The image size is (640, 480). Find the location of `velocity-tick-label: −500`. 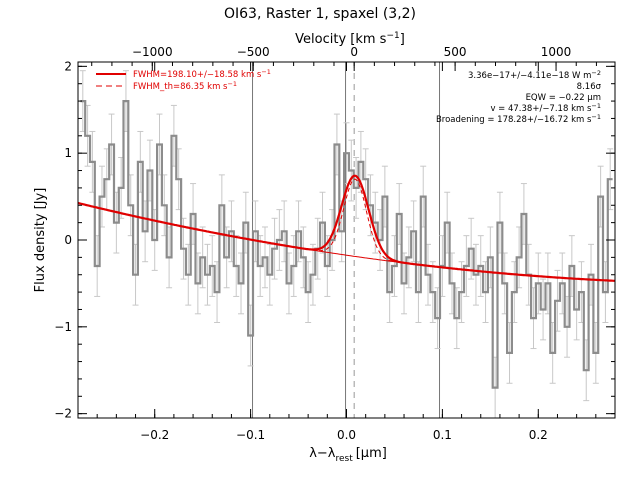

velocity-tick-label: −500 is located at coordinates (253, 52).